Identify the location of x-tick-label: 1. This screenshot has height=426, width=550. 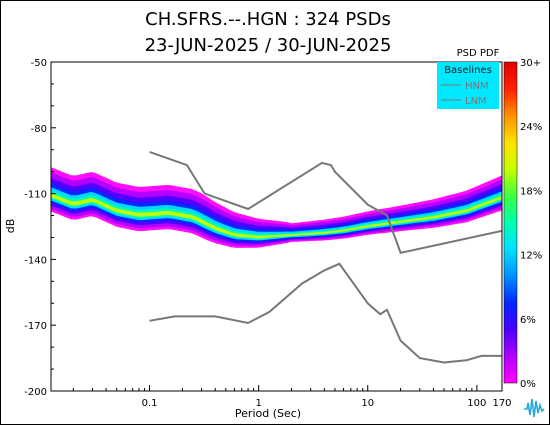
(258, 403).